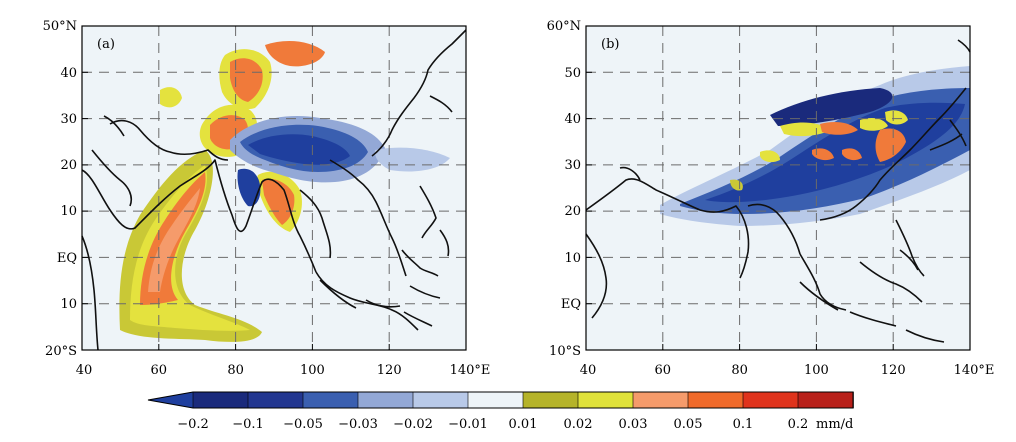 The width and height of the screenshot is (1016, 442). Describe the element at coordinates (564, 189) in the screenshot. I see `panel-b-y-axis-labels: 60°N 50 40 30 20 10 EQ 10°S` at that location.